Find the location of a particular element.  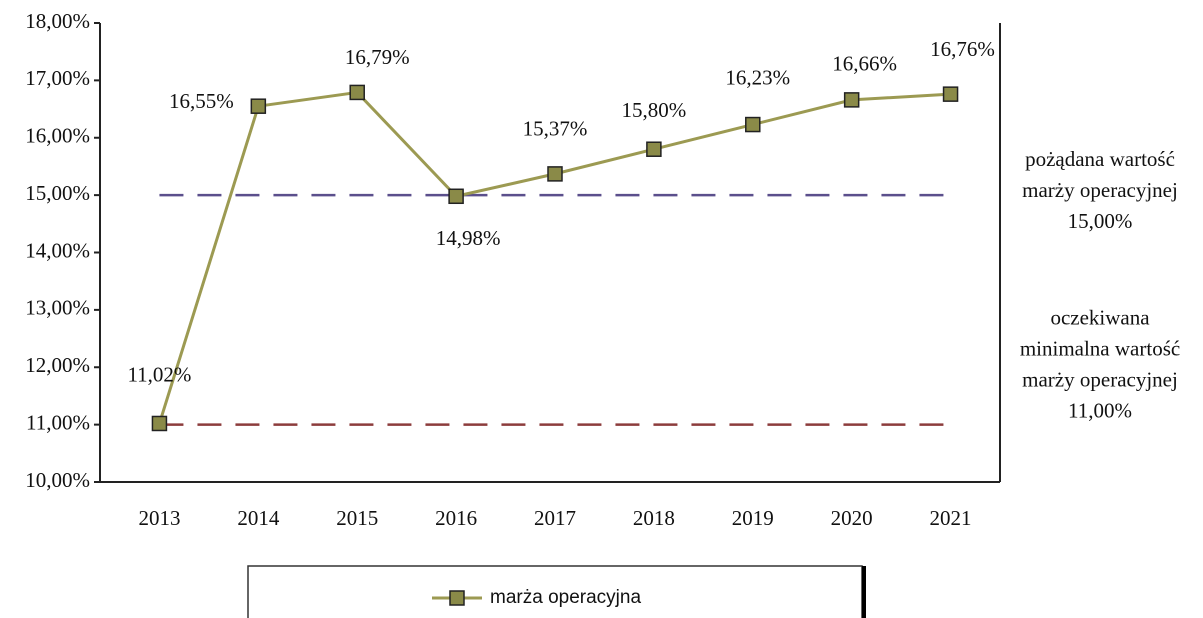

x-tick-label: 2015 is located at coordinates (357, 518).